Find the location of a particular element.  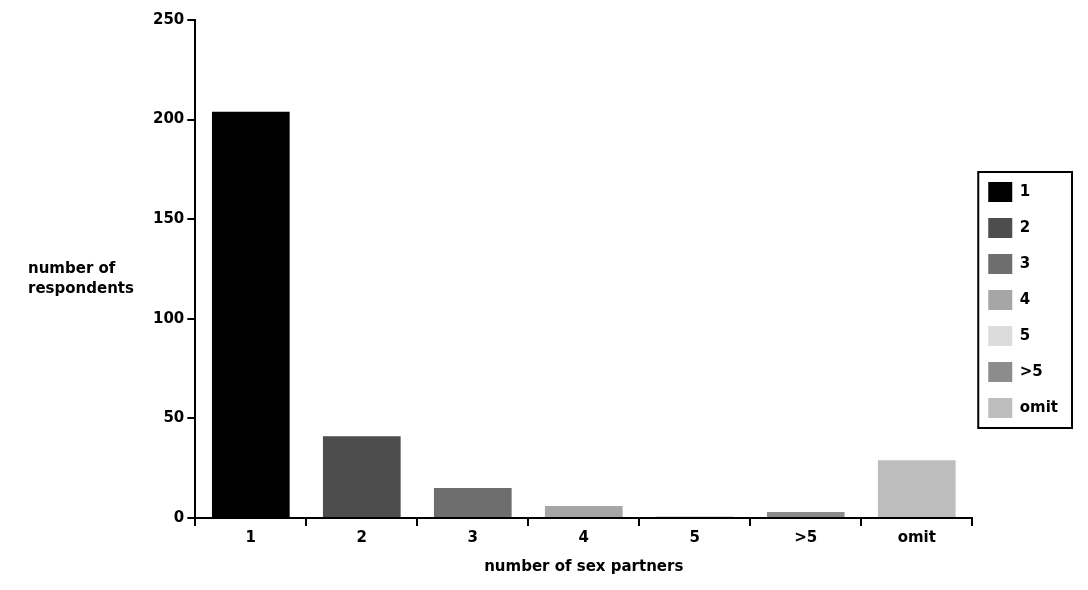

y-tick-label: 50 is located at coordinates (174, 417).